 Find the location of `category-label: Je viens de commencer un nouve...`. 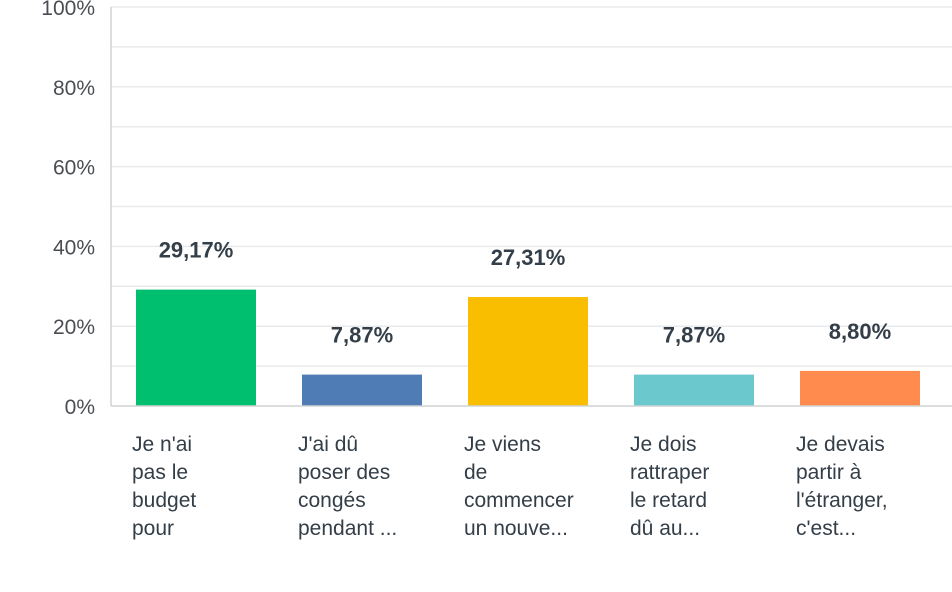

category-label: Je viens de commencer un nouve... is located at coordinates (519, 486).